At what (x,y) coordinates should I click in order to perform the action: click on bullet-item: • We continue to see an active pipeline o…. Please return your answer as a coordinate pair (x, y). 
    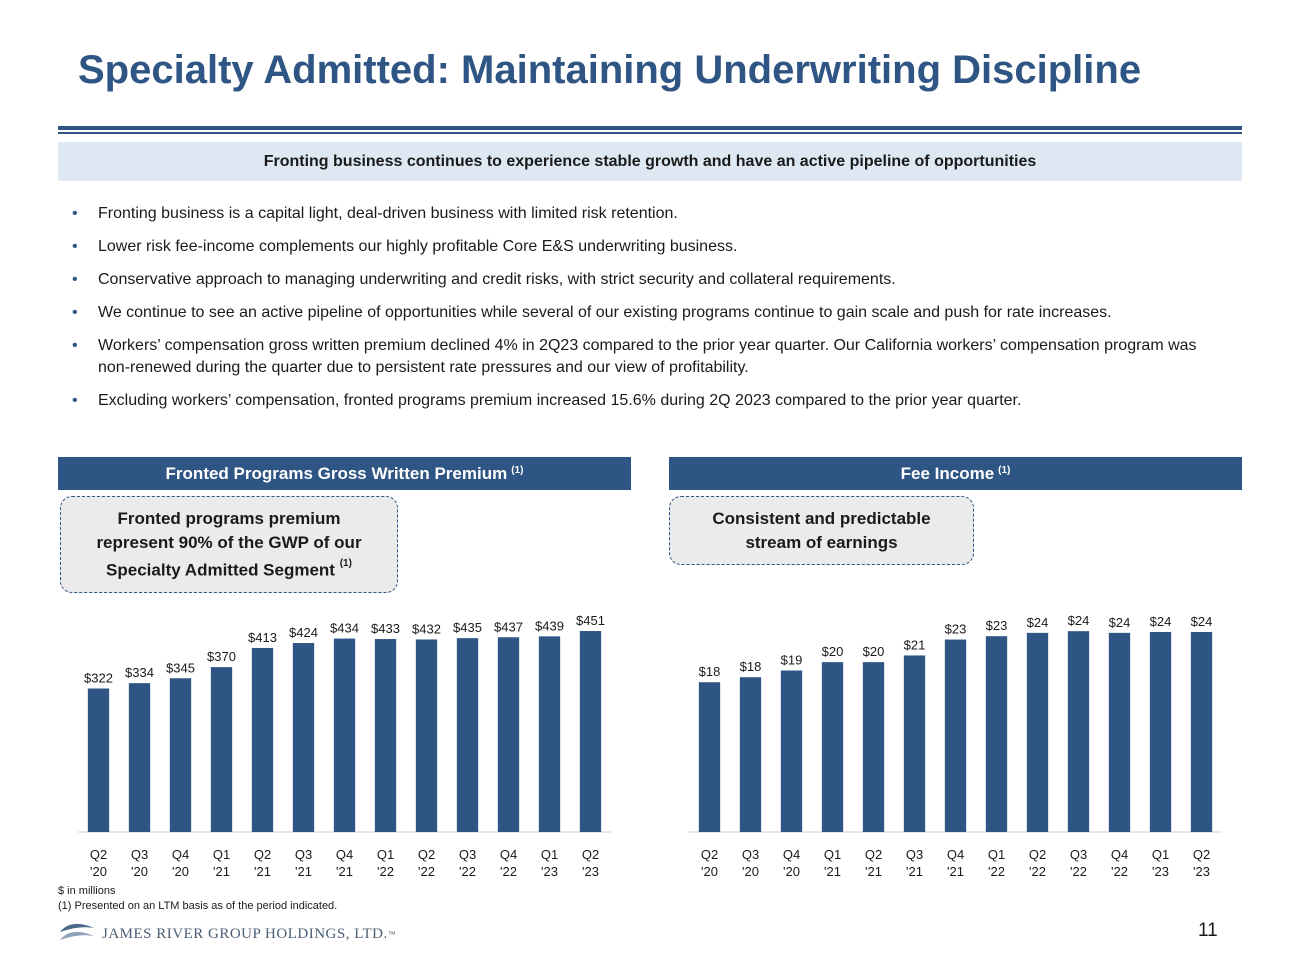
    Looking at the image, I should click on (652, 313).